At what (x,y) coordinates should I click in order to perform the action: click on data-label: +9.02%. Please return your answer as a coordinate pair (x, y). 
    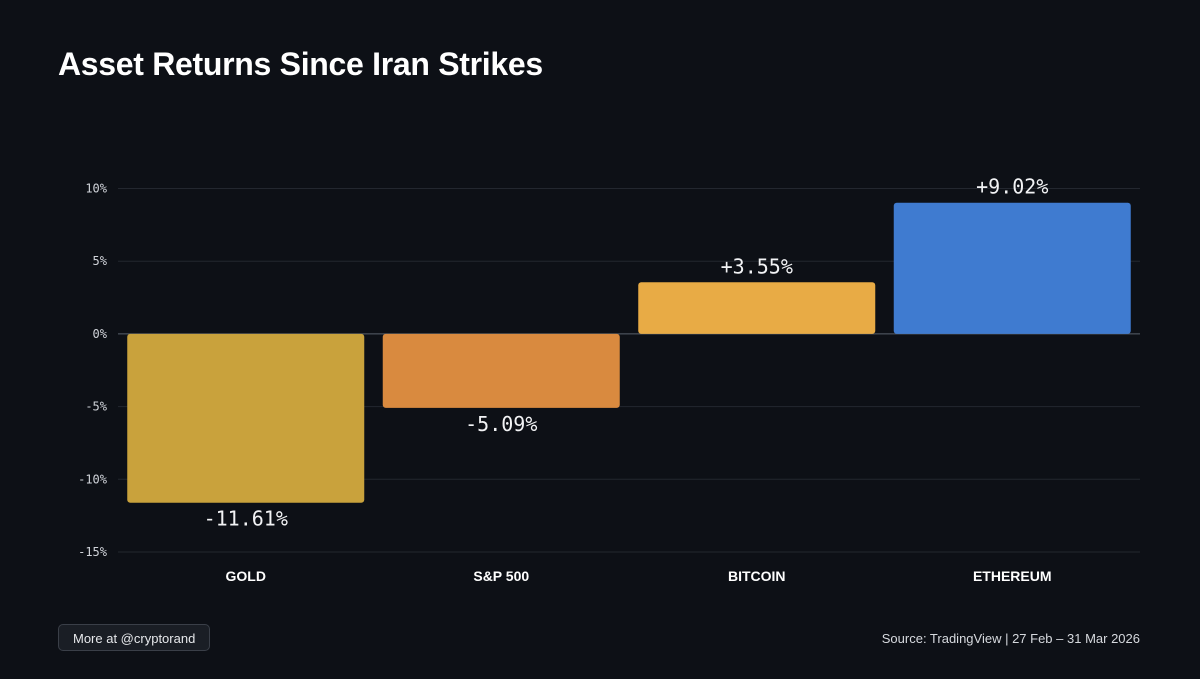
    Looking at the image, I should click on (1012, 187).